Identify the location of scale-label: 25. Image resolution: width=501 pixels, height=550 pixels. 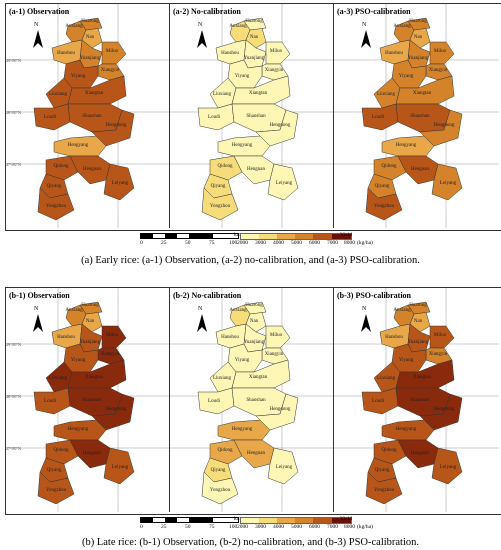
(164, 527).